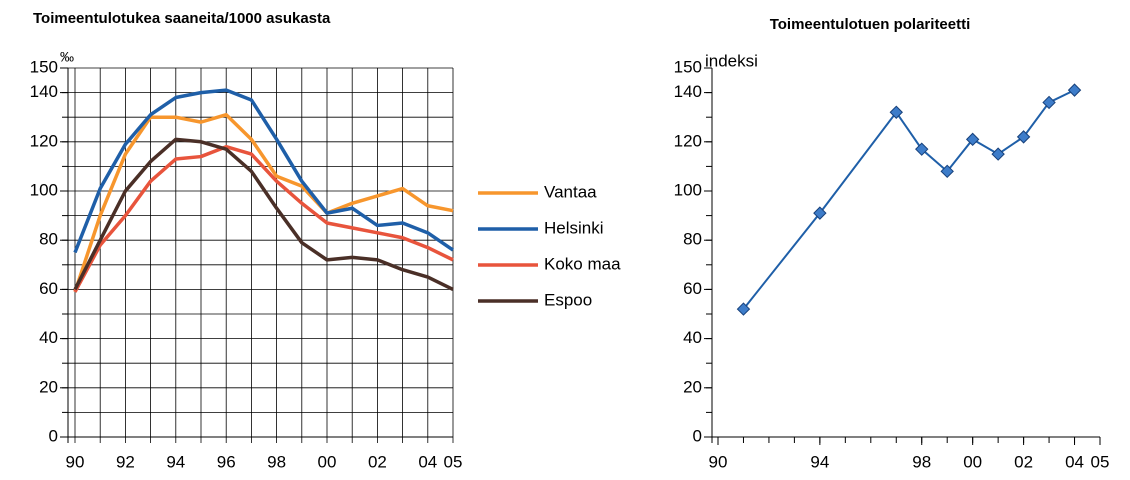 The height and width of the screenshot is (480, 1130). Describe the element at coordinates (226, 461) in the screenshot. I see `x-tick-label: 96` at that location.